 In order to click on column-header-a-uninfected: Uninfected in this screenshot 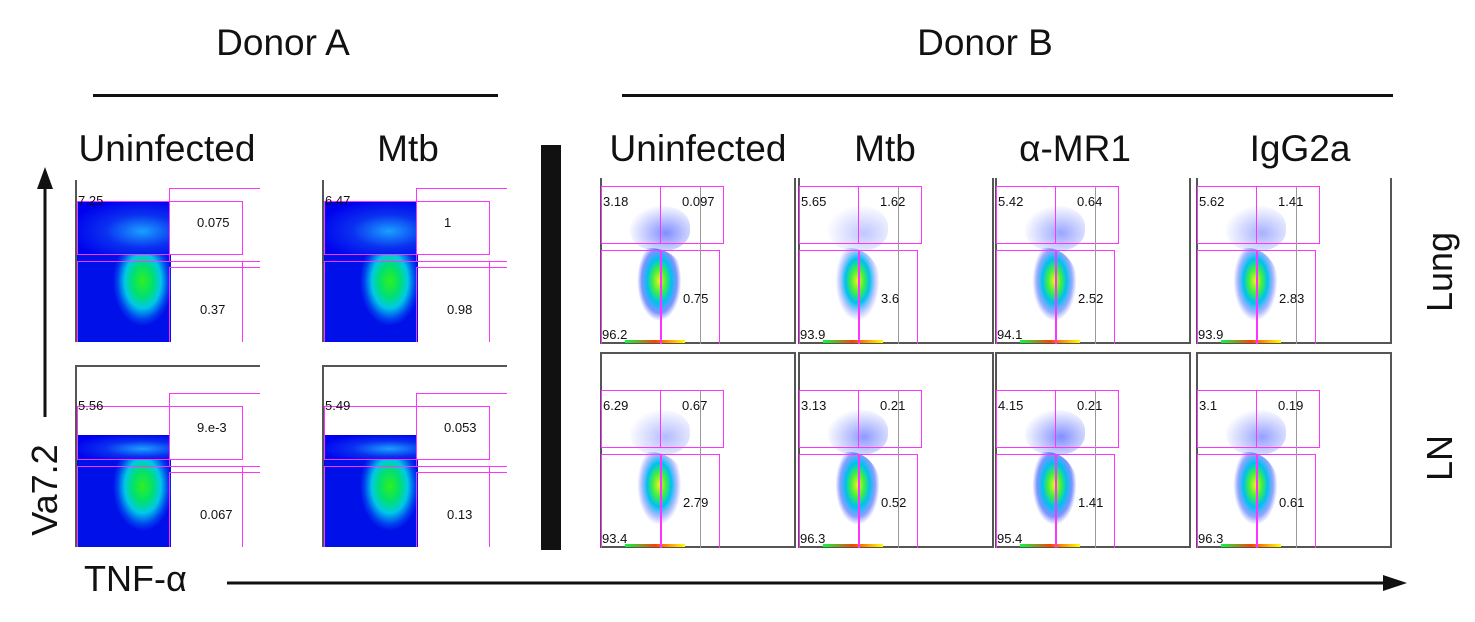, I will do `click(167, 148)`.